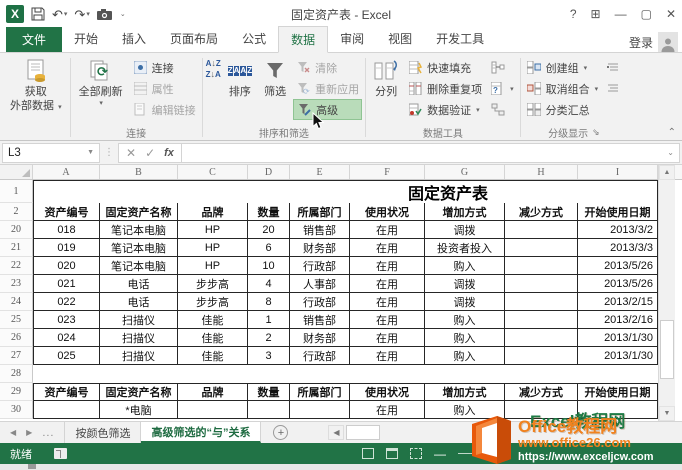 The width and height of the screenshot is (682, 470). Describe the element at coordinates (613, 88) in the screenshot. I see `hide-detail-button` at that location.